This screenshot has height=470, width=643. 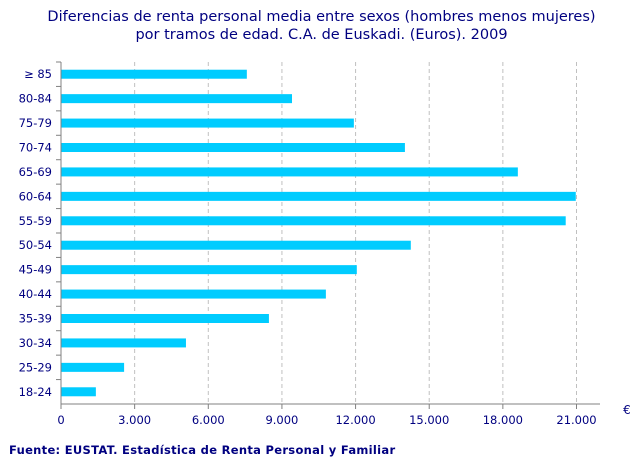 What do you see at coordinates (35, 294) in the screenshot?
I see `y-tick-label: 40-44` at bounding box center [35, 294].